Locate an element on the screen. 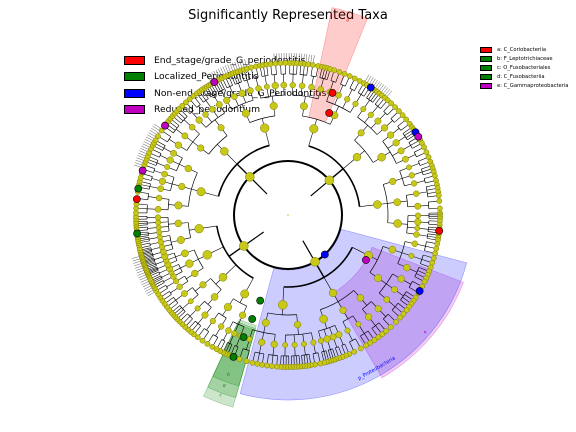  legend-main-label: Localized_Periodontitis is located at coordinates (206, 77).